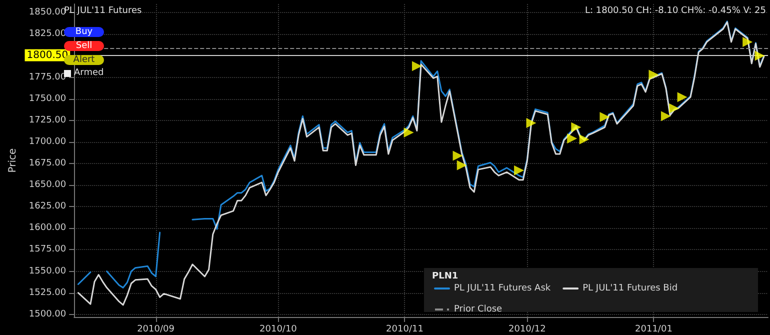 The width and height of the screenshot is (770, 335). I want to click on legend-title: PLN1, so click(445, 277).